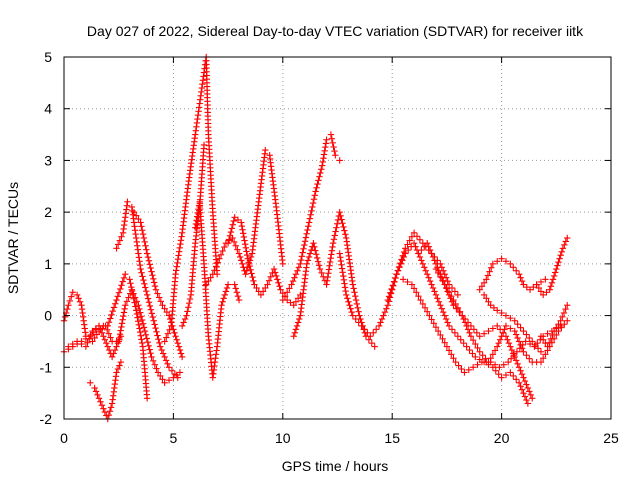 The height and width of the screenshot is (480, 640). Describe the element at coordinates (48, 57) in the screenshot. I see `y-tick-label: 5` at that location.